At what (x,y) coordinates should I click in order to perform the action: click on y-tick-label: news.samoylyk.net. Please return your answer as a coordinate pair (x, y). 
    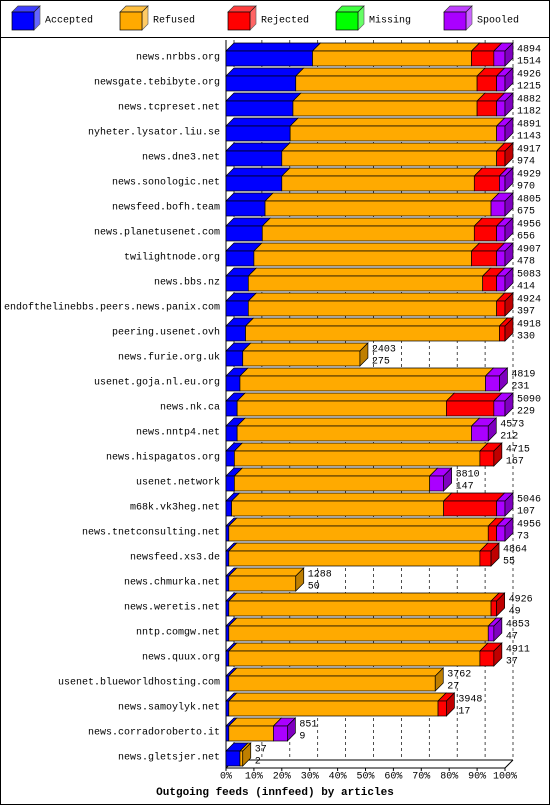
    Looking at the image, I should click on (169, 708).